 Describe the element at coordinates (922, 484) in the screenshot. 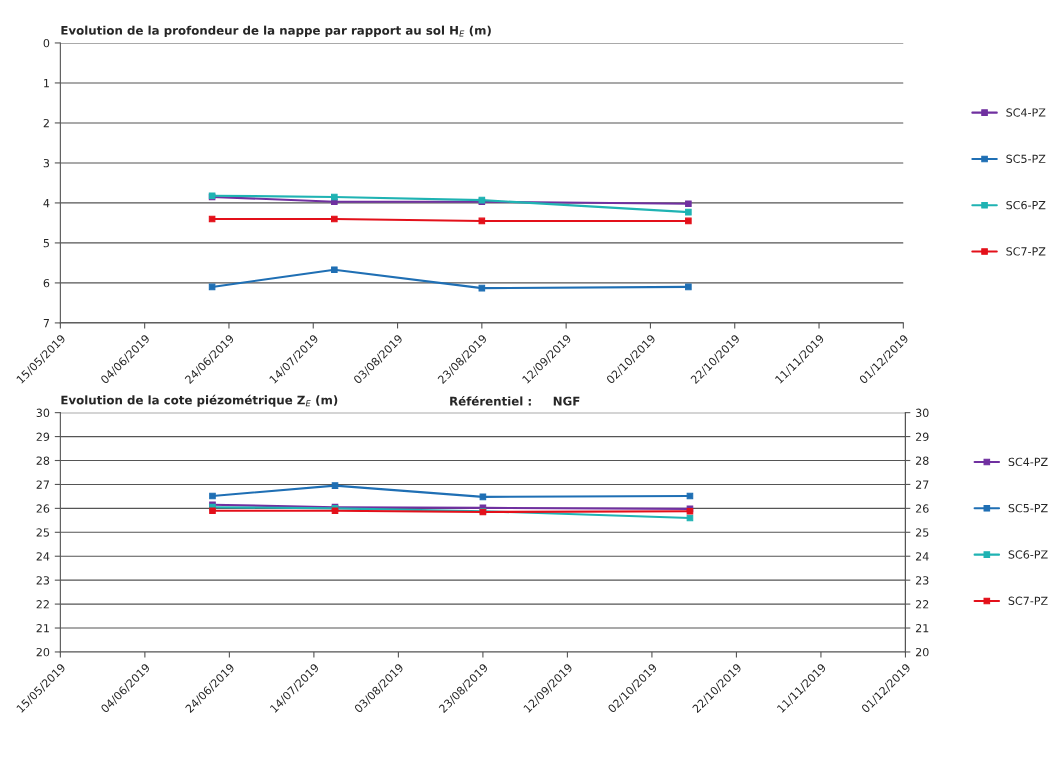

I see `y2-tick-label: 27` at that location.